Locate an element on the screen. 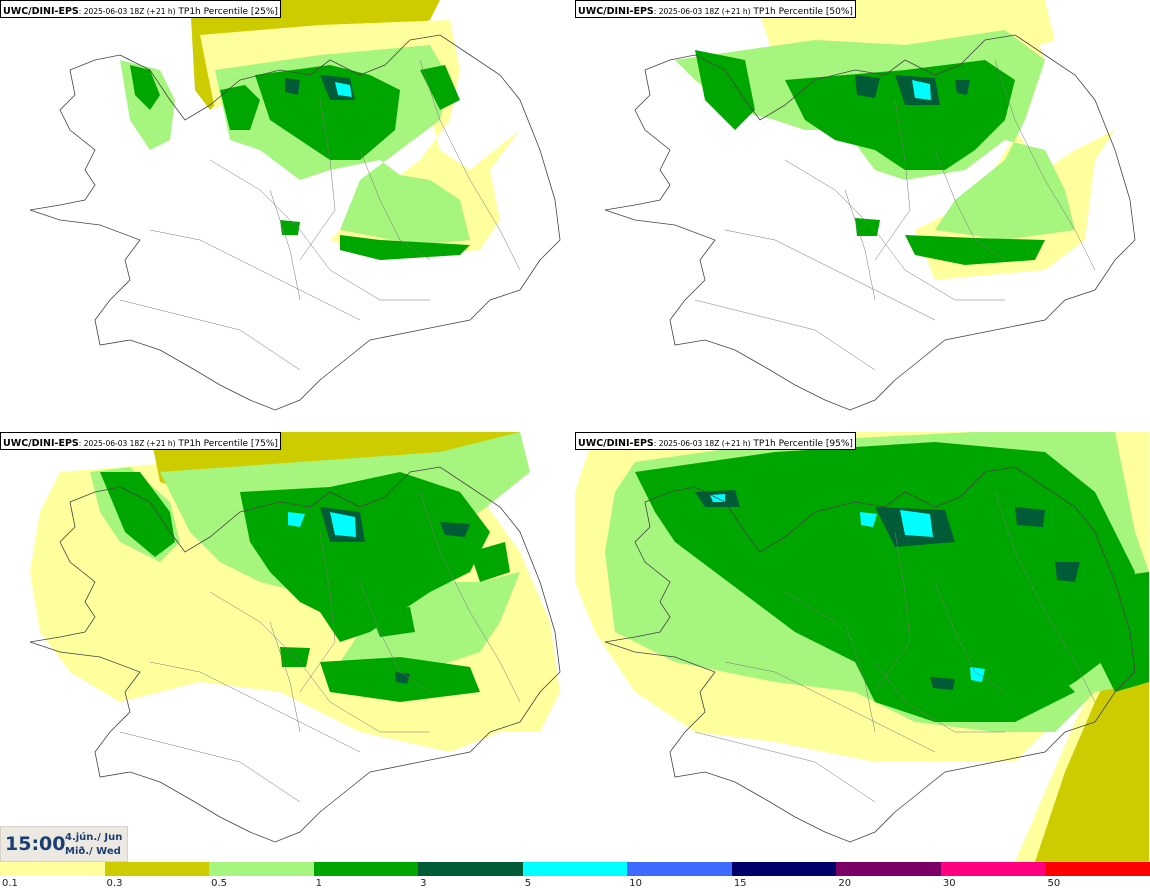 This screenshot has width=1150, height=891. legend-tick-label: 30 is located at coordinates (949, 883).